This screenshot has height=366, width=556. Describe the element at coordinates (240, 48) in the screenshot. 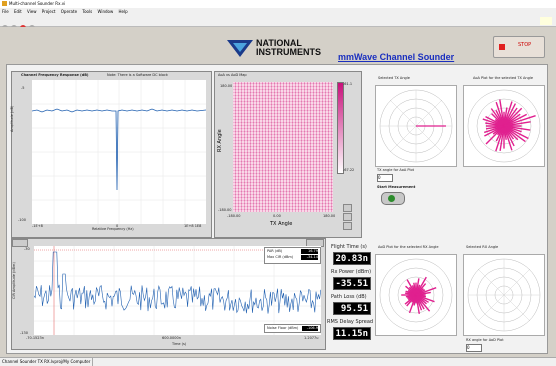

I see `ni-eagle-icon` at that location.